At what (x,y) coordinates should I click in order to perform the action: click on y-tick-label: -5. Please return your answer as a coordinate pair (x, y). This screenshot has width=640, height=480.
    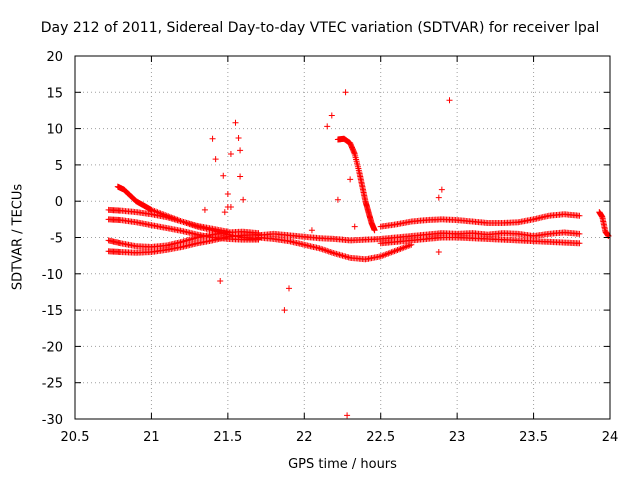
    Looking at the image, I should click on (56, 239).